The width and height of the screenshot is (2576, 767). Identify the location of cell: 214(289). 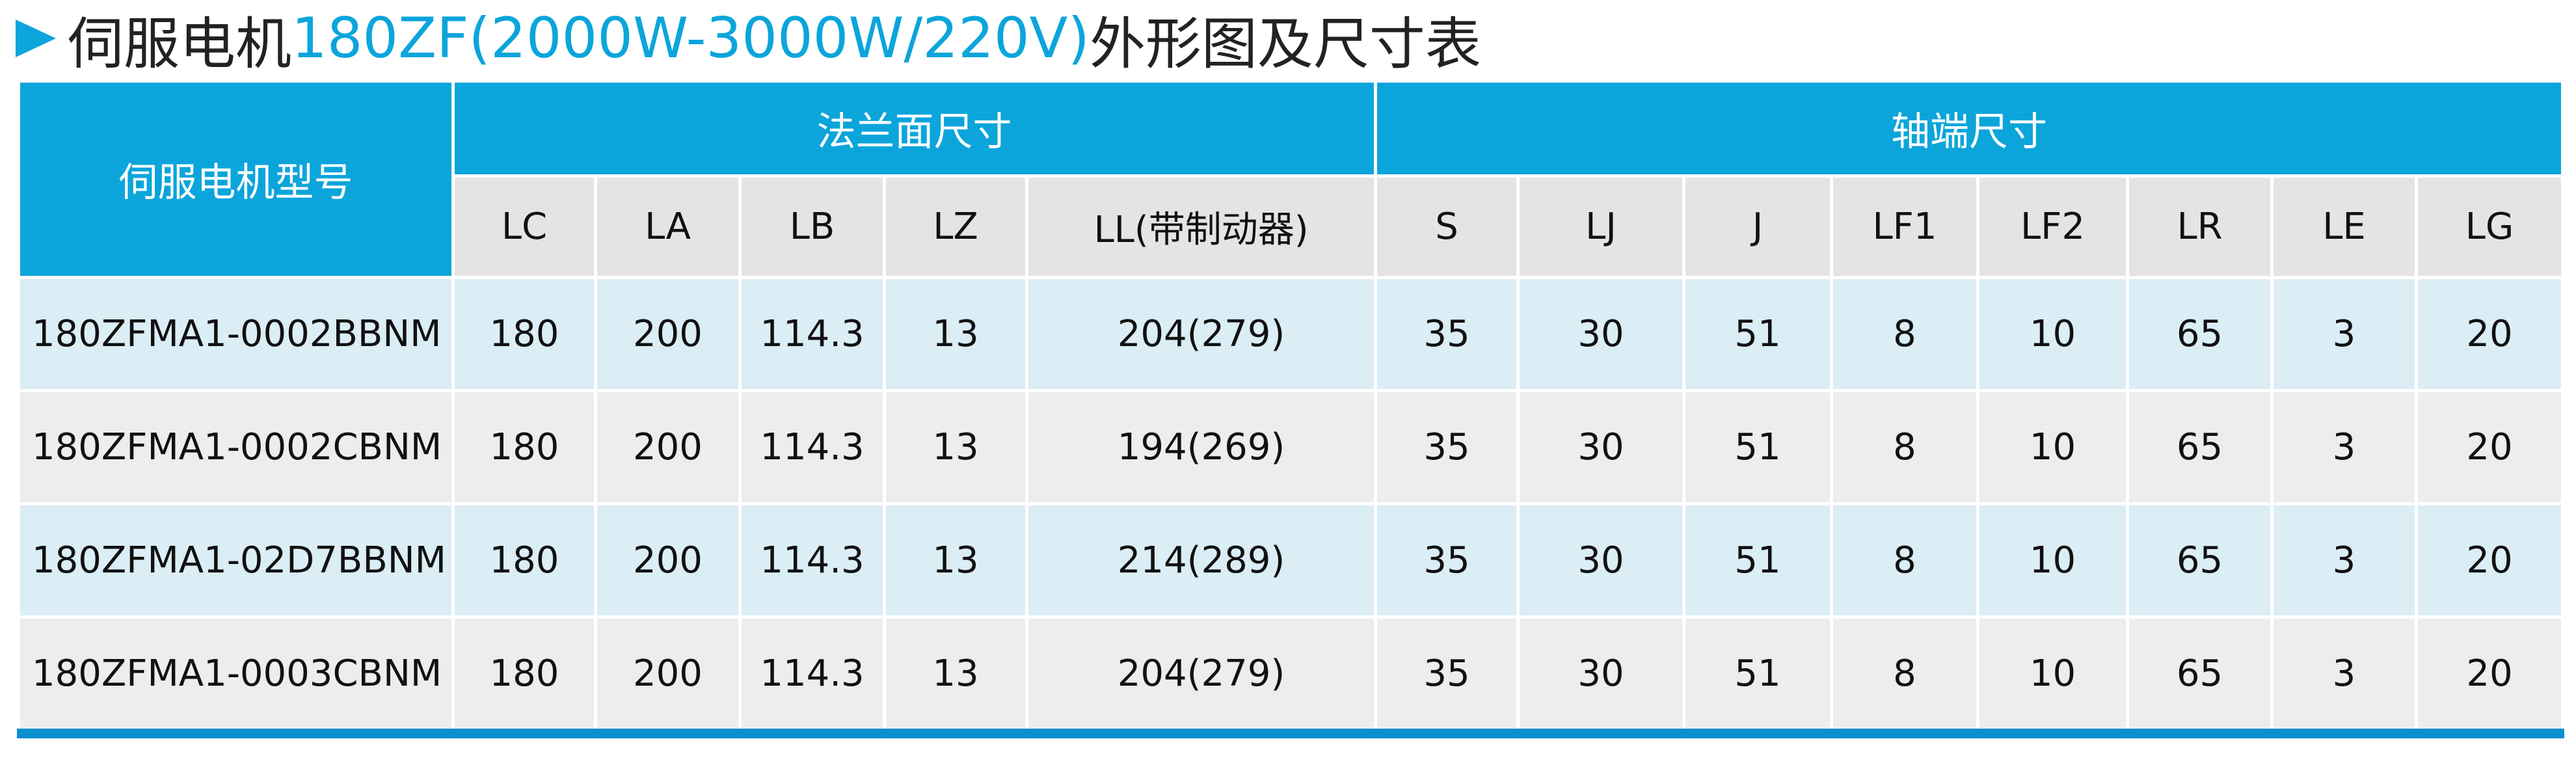
(1201, 560).